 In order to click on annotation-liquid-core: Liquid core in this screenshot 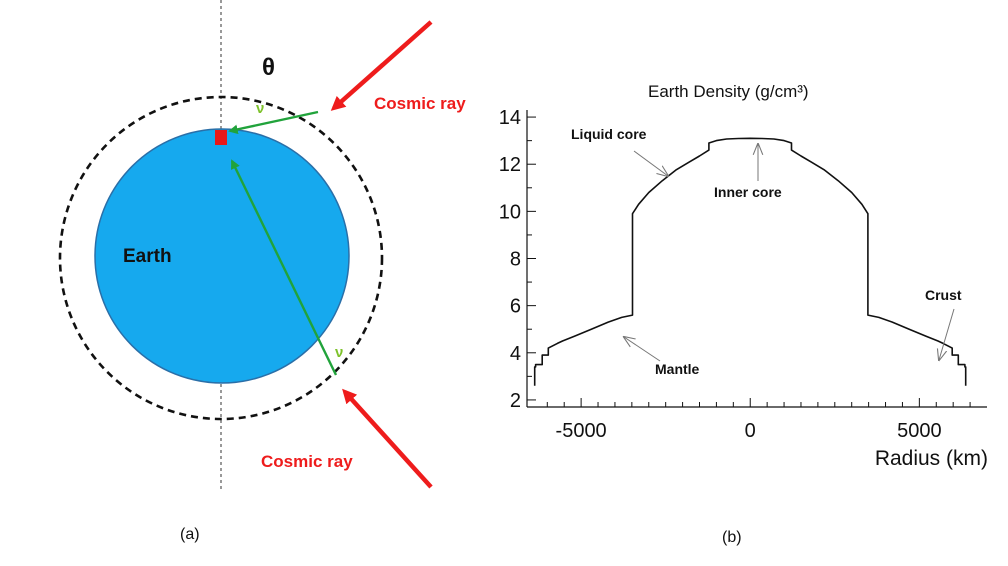, I will do `click(609, 134)`.